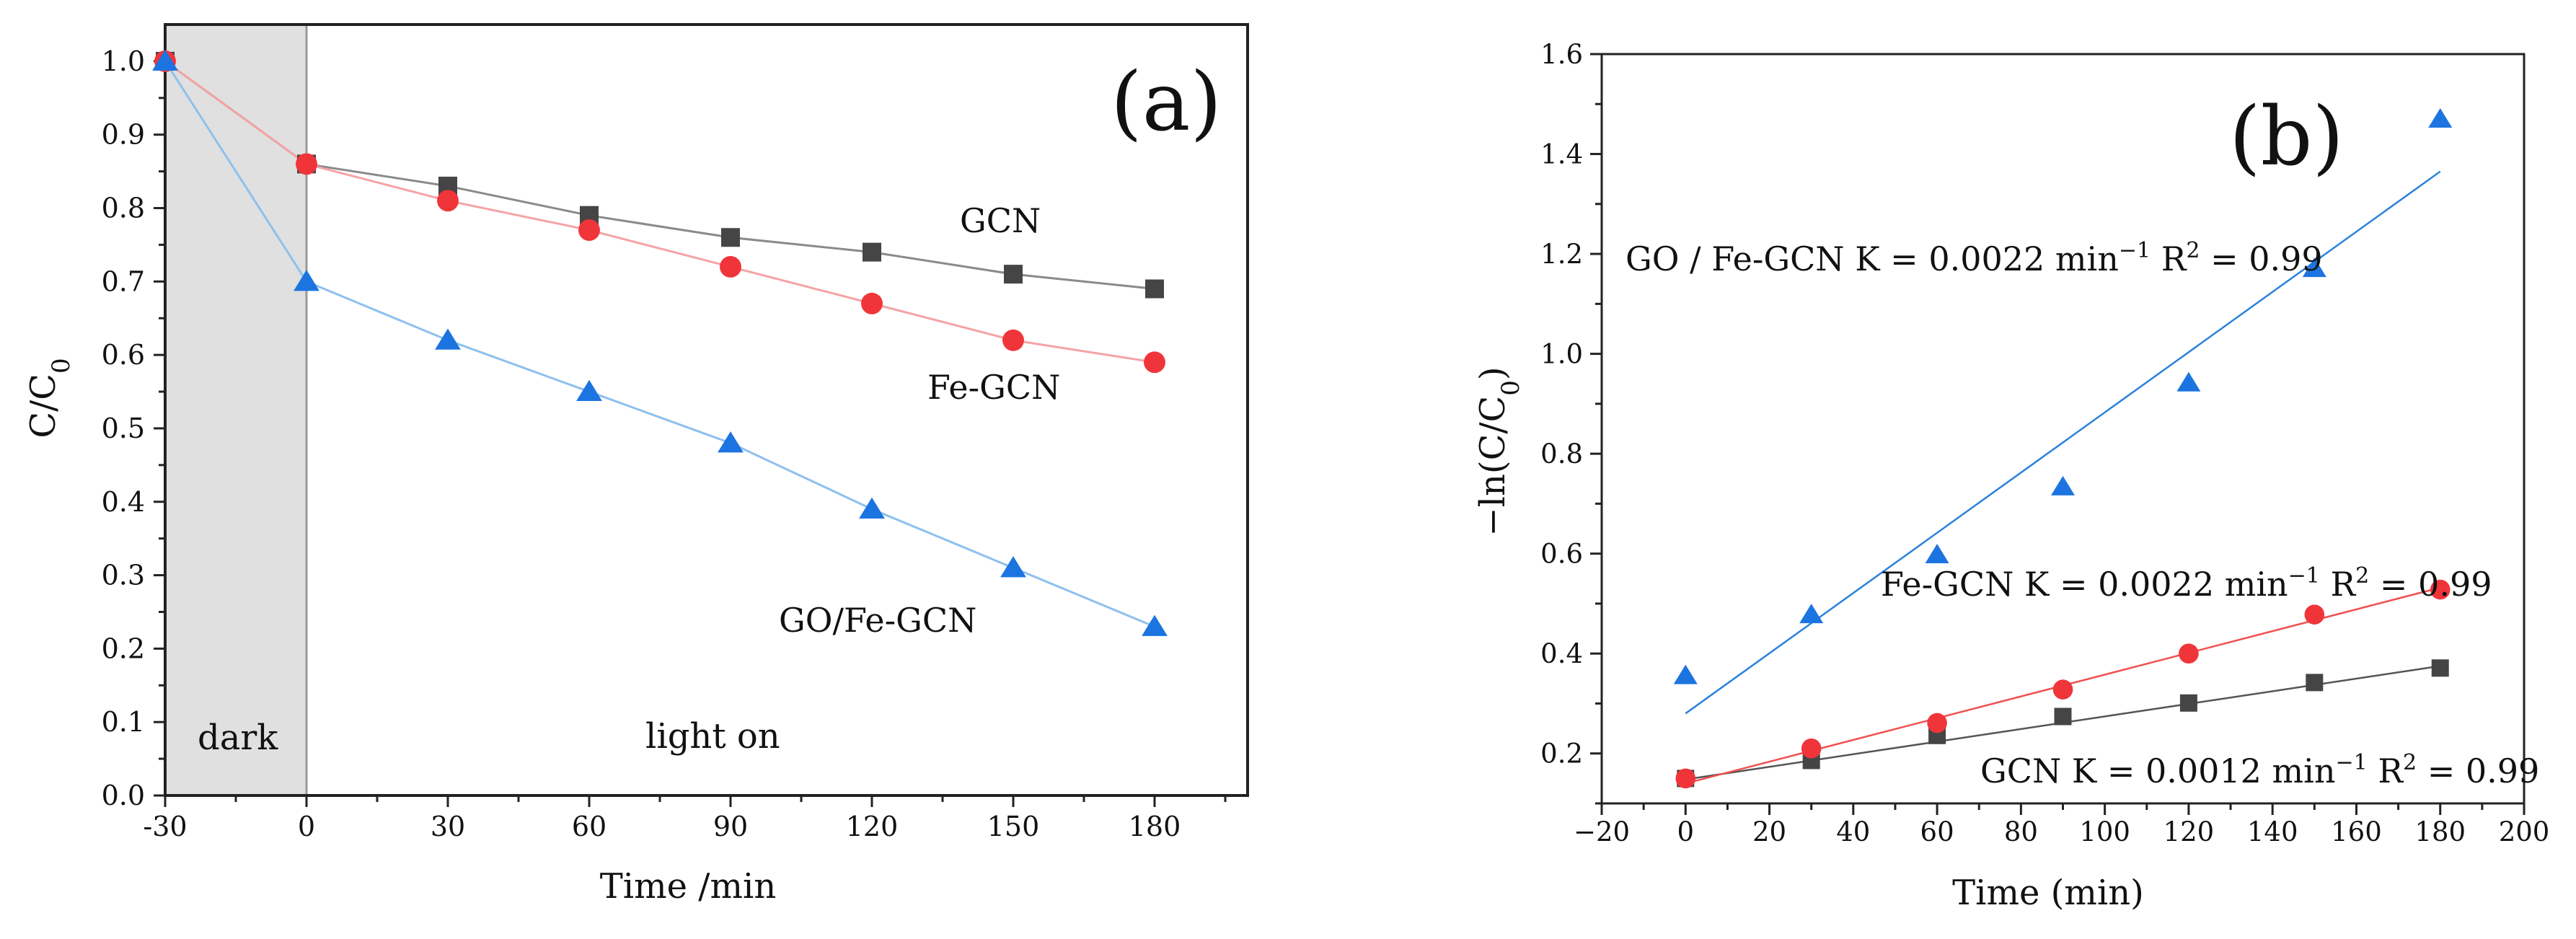 The image size is (2576, 939). I want to click on y-tick-label-a: 0.1, so click(123, 722).